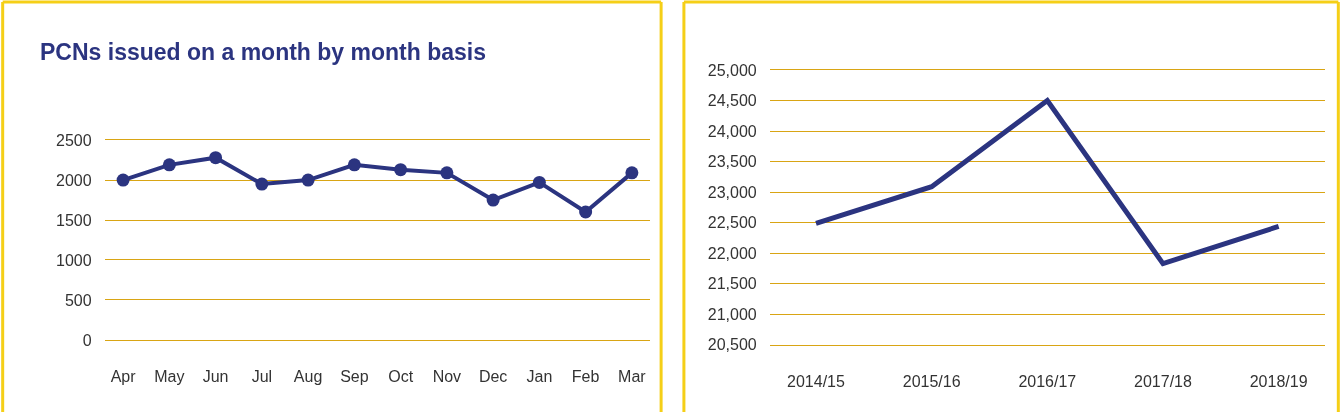 The width and height of the screenshot is (1341, 412). I want to click on x-tick-label: Mar, so click(632, 377).